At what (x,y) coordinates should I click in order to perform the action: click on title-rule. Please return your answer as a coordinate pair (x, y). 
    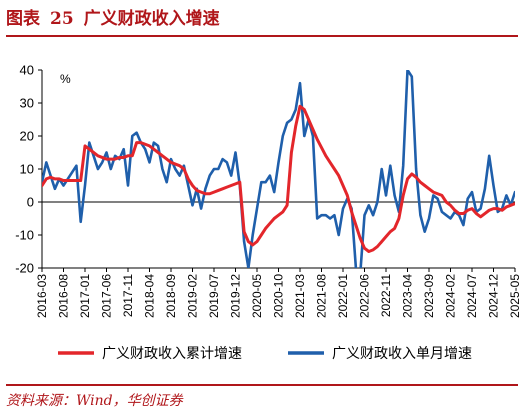
    Looking at the image, I should click on (262, 36).